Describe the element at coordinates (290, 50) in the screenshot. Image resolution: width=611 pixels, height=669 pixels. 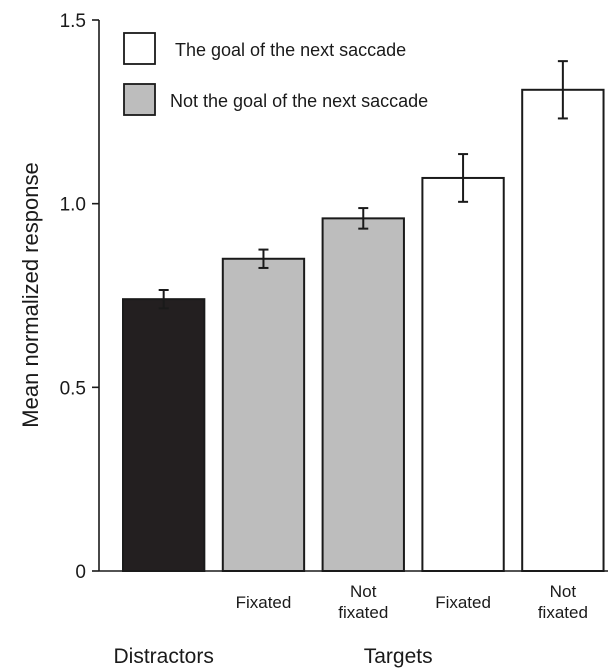
I see `legend-label: The goal of the next saccade` at that location.